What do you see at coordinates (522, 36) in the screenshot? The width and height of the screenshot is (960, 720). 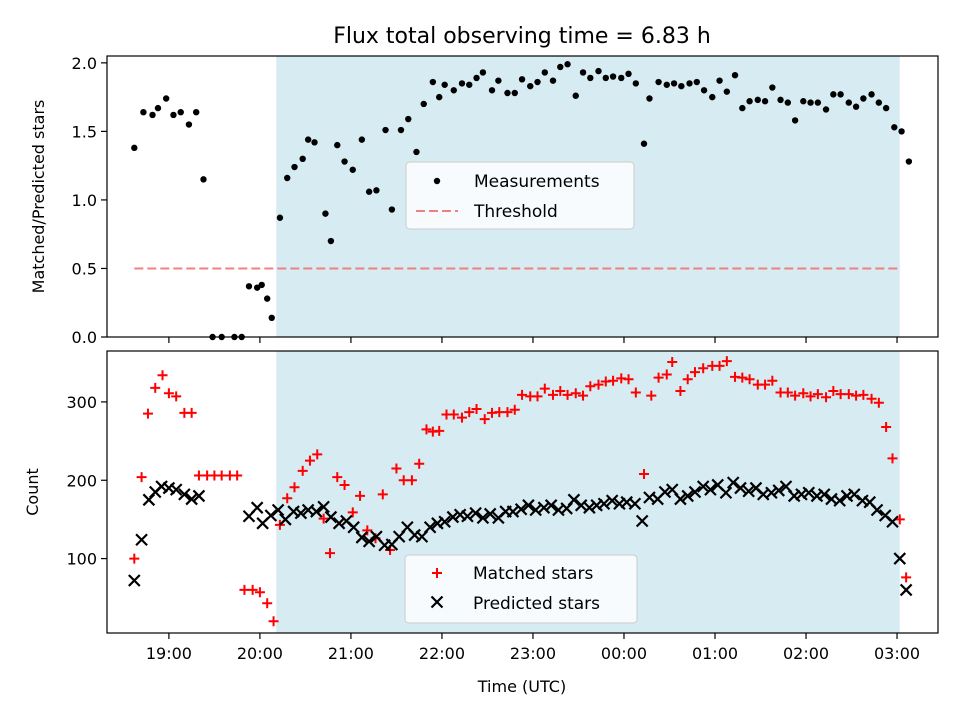 I see `chart-title: Flux total observing time = 6.83 h` at bounding box center [522, 36].